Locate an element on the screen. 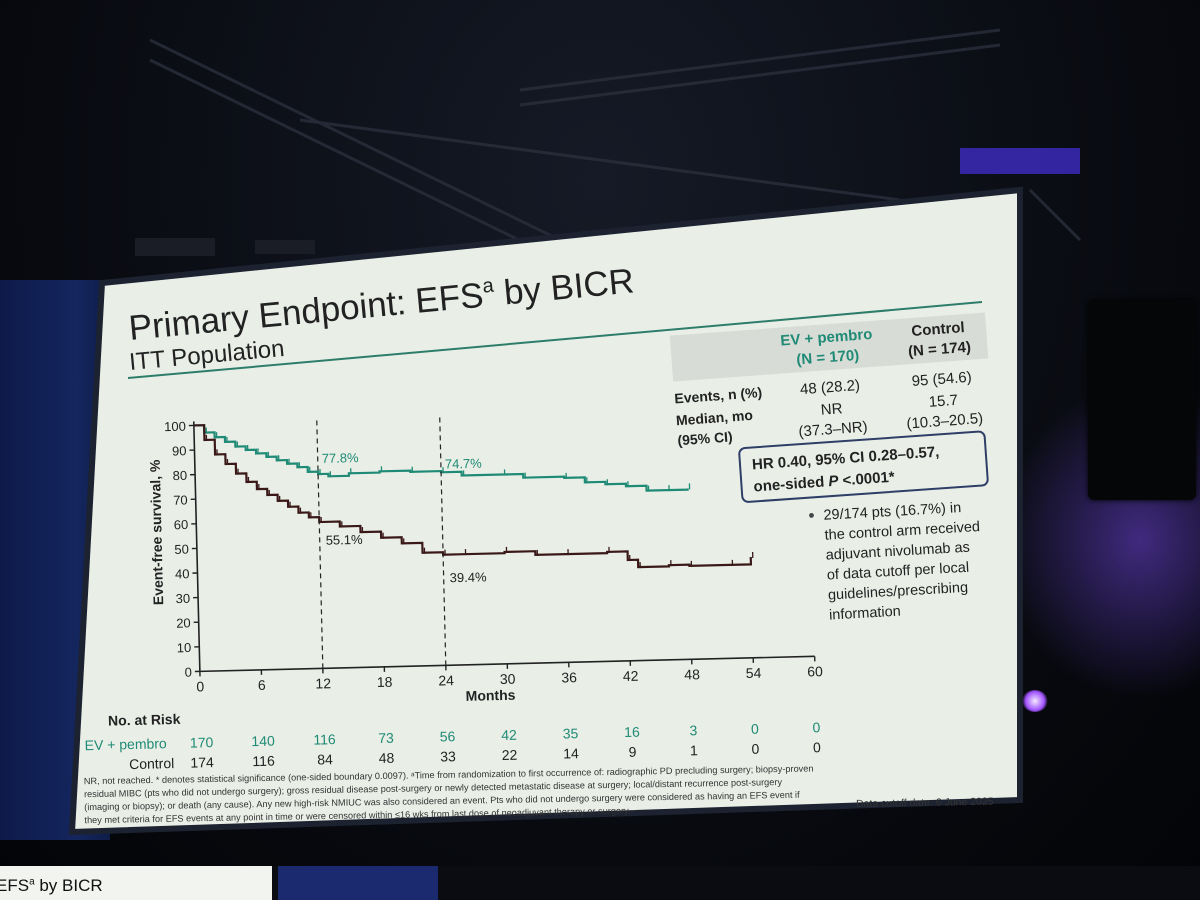 The height and width of the screenshot is (900, 1200). monitor-second-panel is located at coordinates (358, 883).